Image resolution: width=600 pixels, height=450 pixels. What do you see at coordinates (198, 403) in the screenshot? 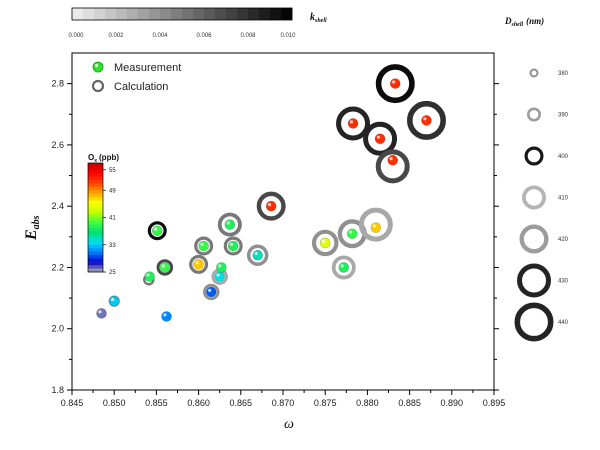
I see `x-tick-label: 0.860` at bounding box center [198, 403].